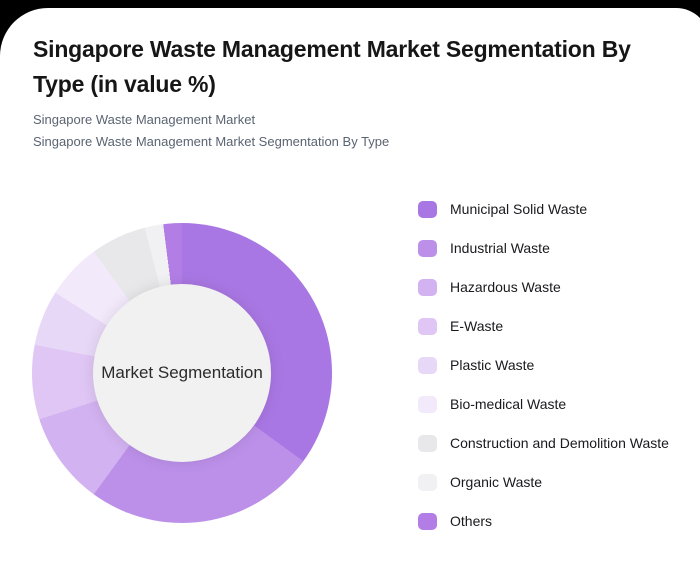 This screenshot has width=700, height=588. What do you see at coordinates (500, 248) in the screenshot?
I see `legend-label: Industrial Waste` at bounding box center [500, 248].